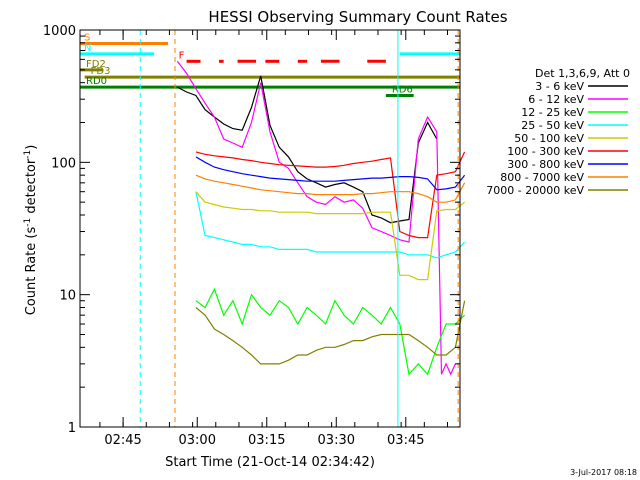 This screenshot has width=640, height=480. Describe the element at coordinates (31, 147) in the screenshot. I see `y-label-end: )` at that location.